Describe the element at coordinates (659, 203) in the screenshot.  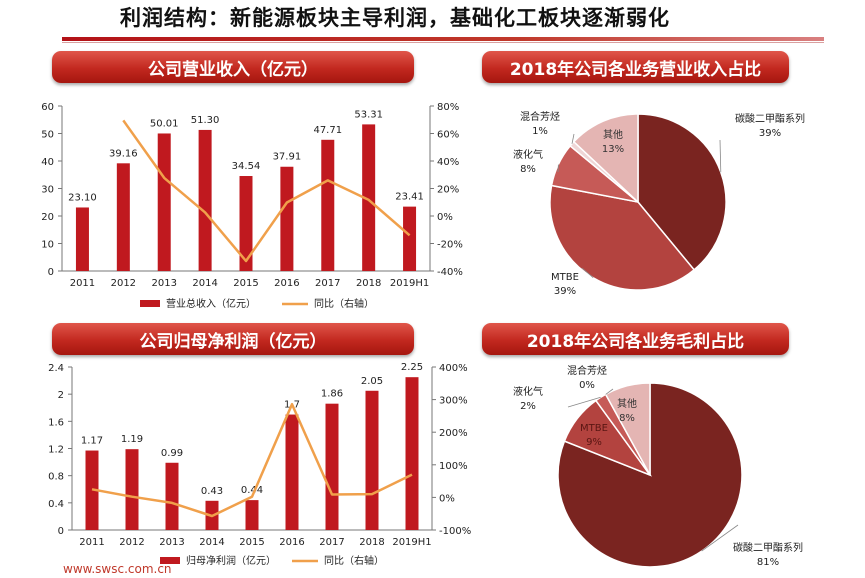
I see `revenue-share-pie-chart: 碳酸二甲酯系列 39% MTBE 39% 液化气 8% 混合芳烃 1% 其他 13%` at that location.